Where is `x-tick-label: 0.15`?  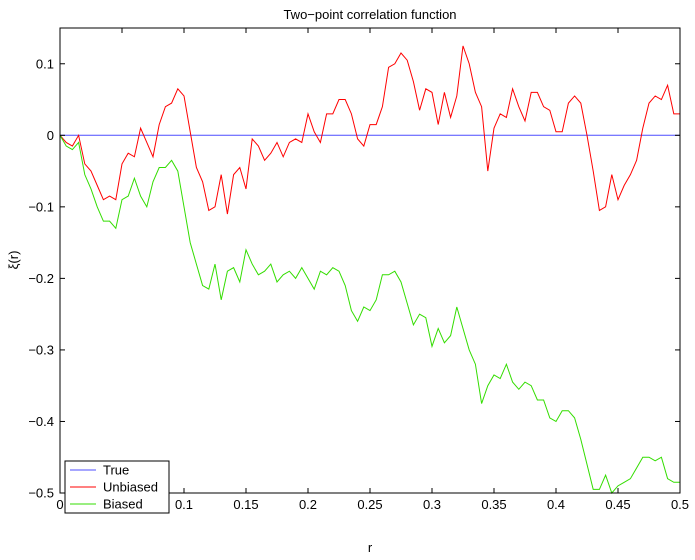 x-tick-label: 0.15 is located at coordinates (245, 504).